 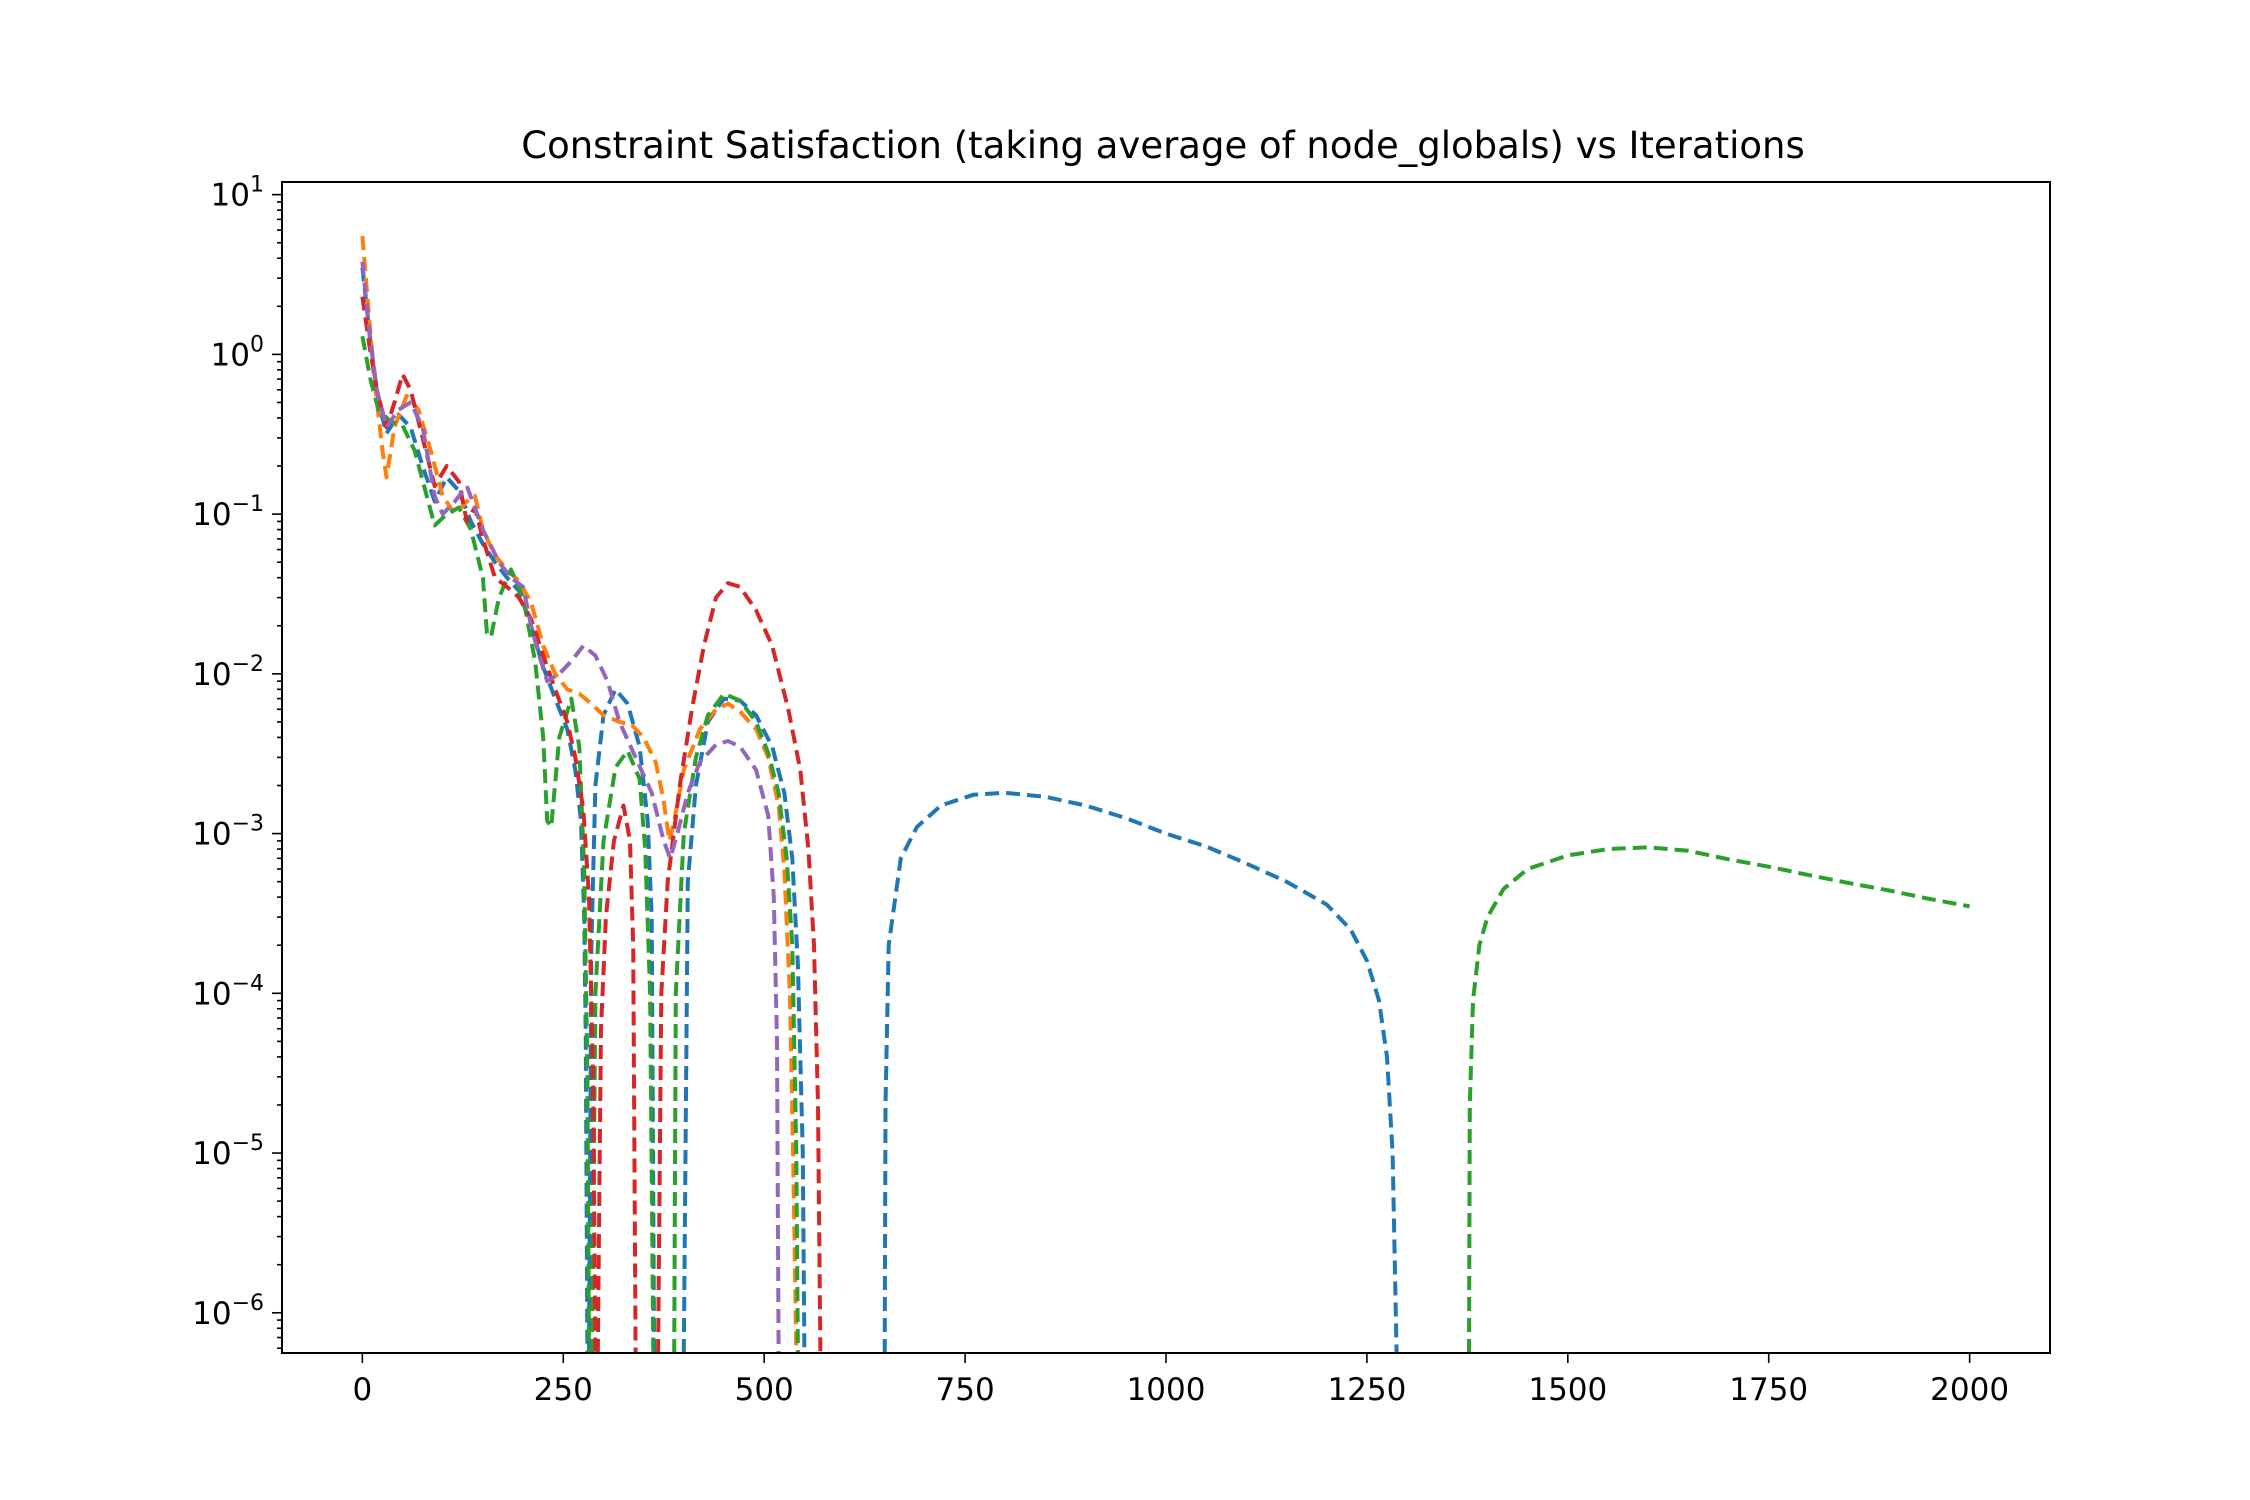 What do you see at coordinates (764, 1390) in the screenshot?
I see `x-tick-label: 500` at bounding box center [764, 1390].